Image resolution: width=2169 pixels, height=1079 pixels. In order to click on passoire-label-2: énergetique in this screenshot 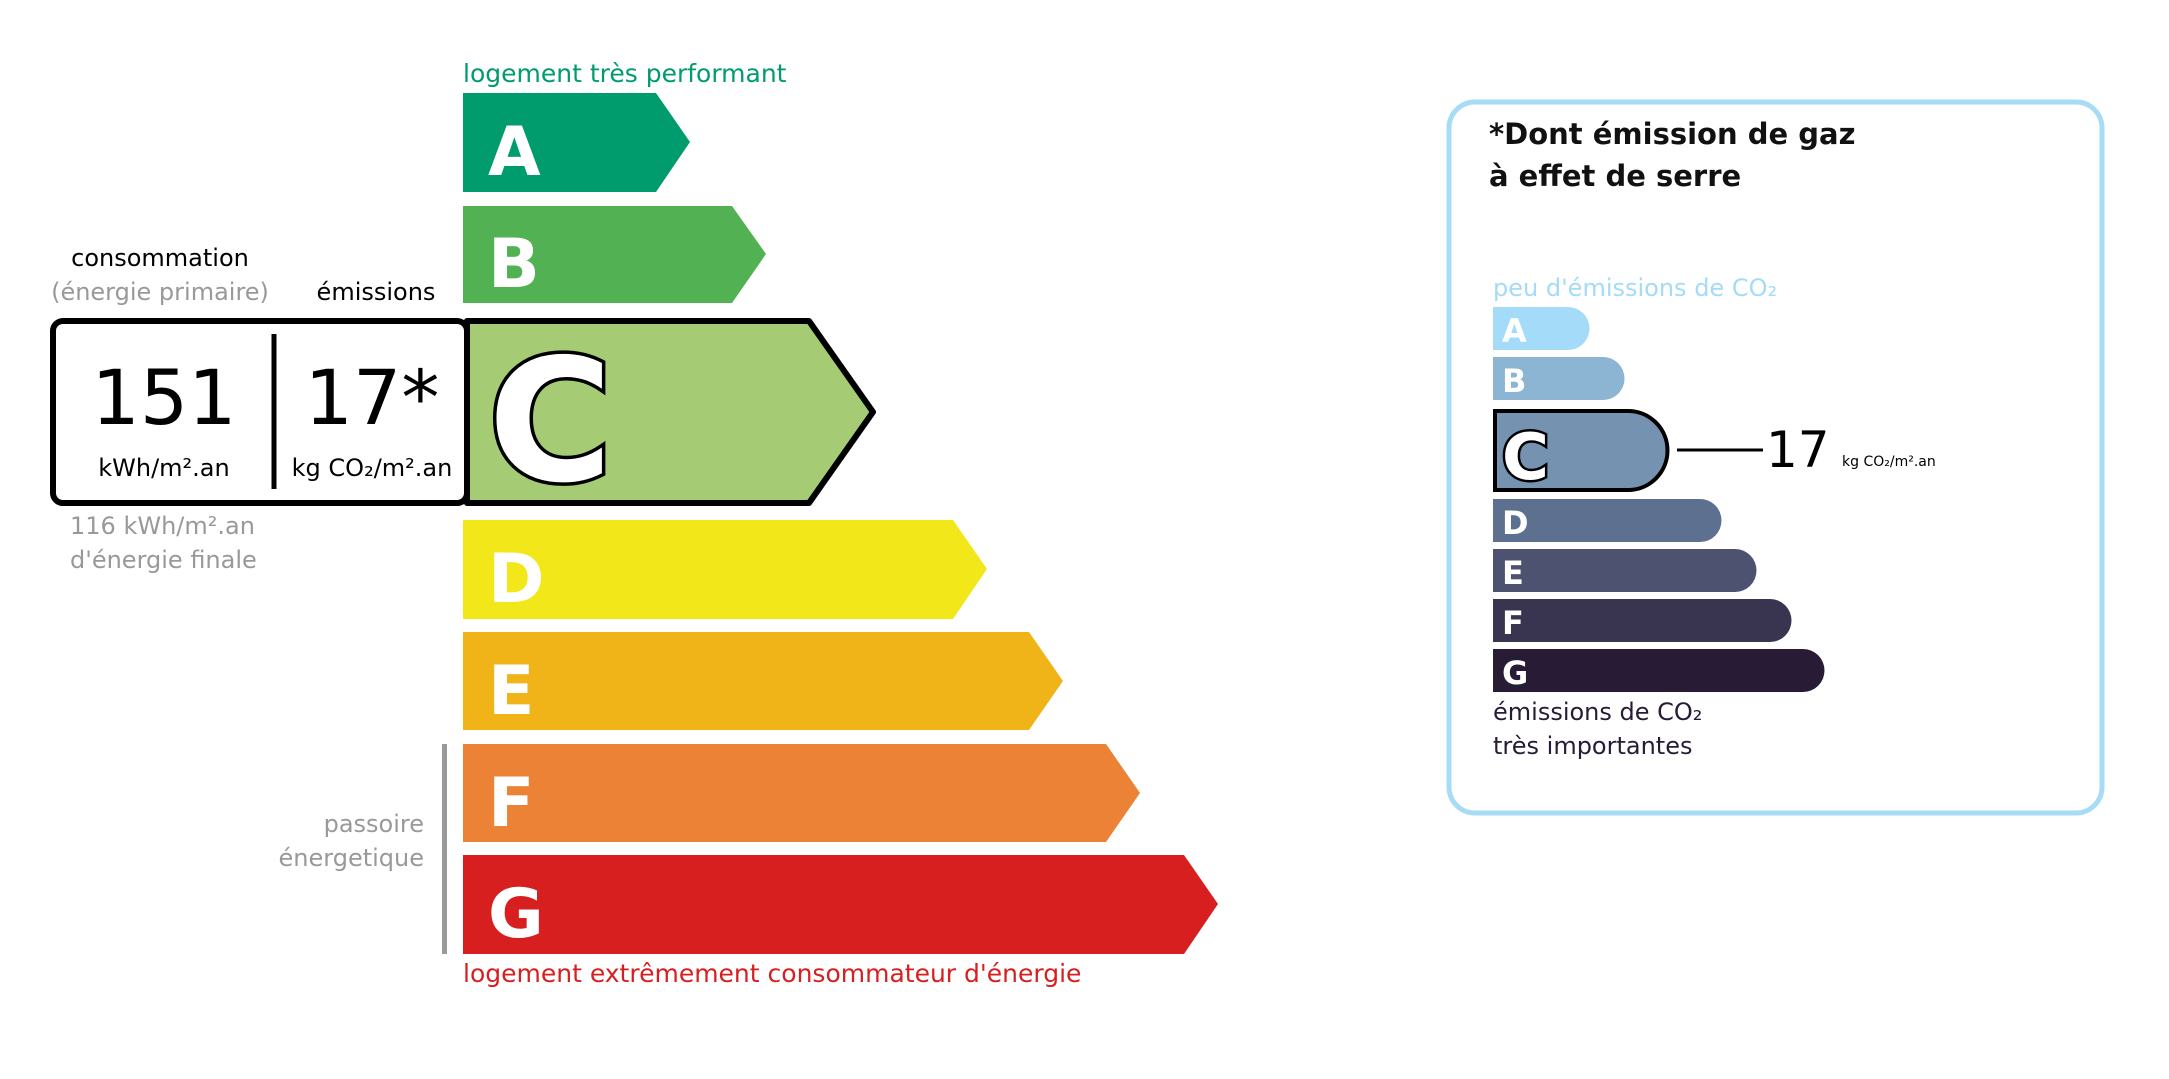, I will do `click(351, 858)`.